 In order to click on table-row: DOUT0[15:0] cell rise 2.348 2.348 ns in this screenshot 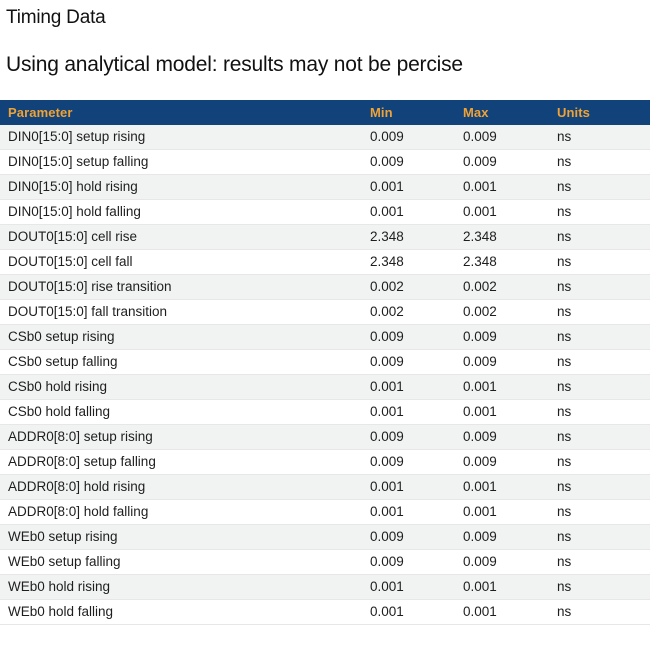, I will do `click(325, 237)`.